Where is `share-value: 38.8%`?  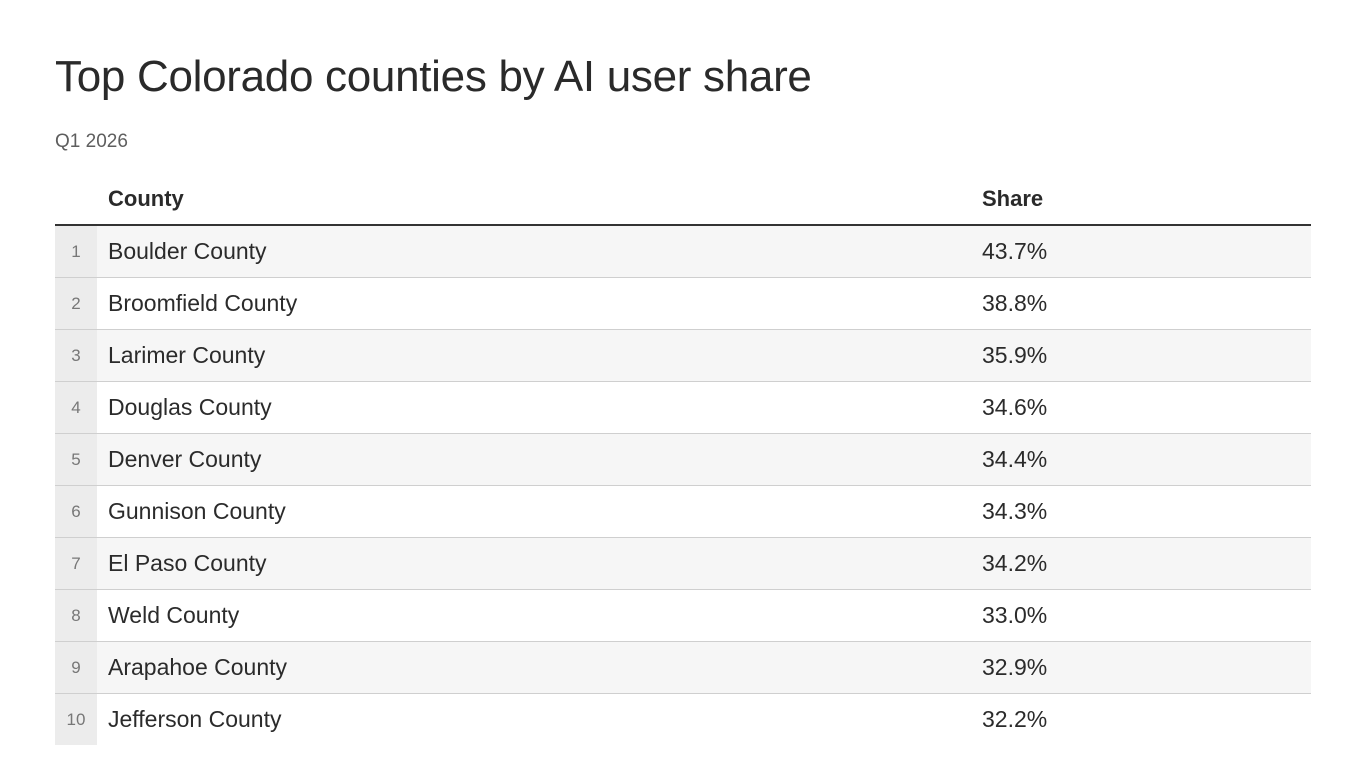
share-value: 38.8% is located at coordinates (1146, 303).